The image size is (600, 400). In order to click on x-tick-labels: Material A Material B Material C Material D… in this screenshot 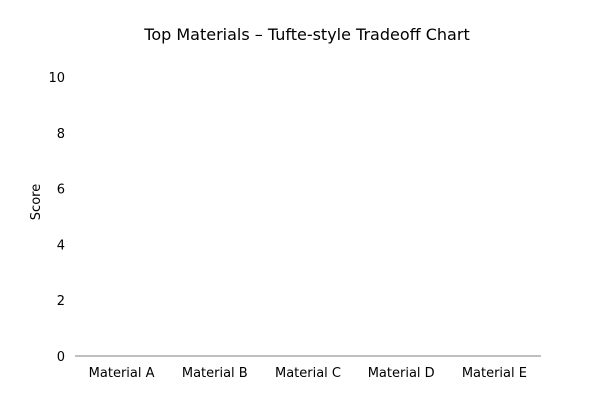, I will do `click(308, 373)`.